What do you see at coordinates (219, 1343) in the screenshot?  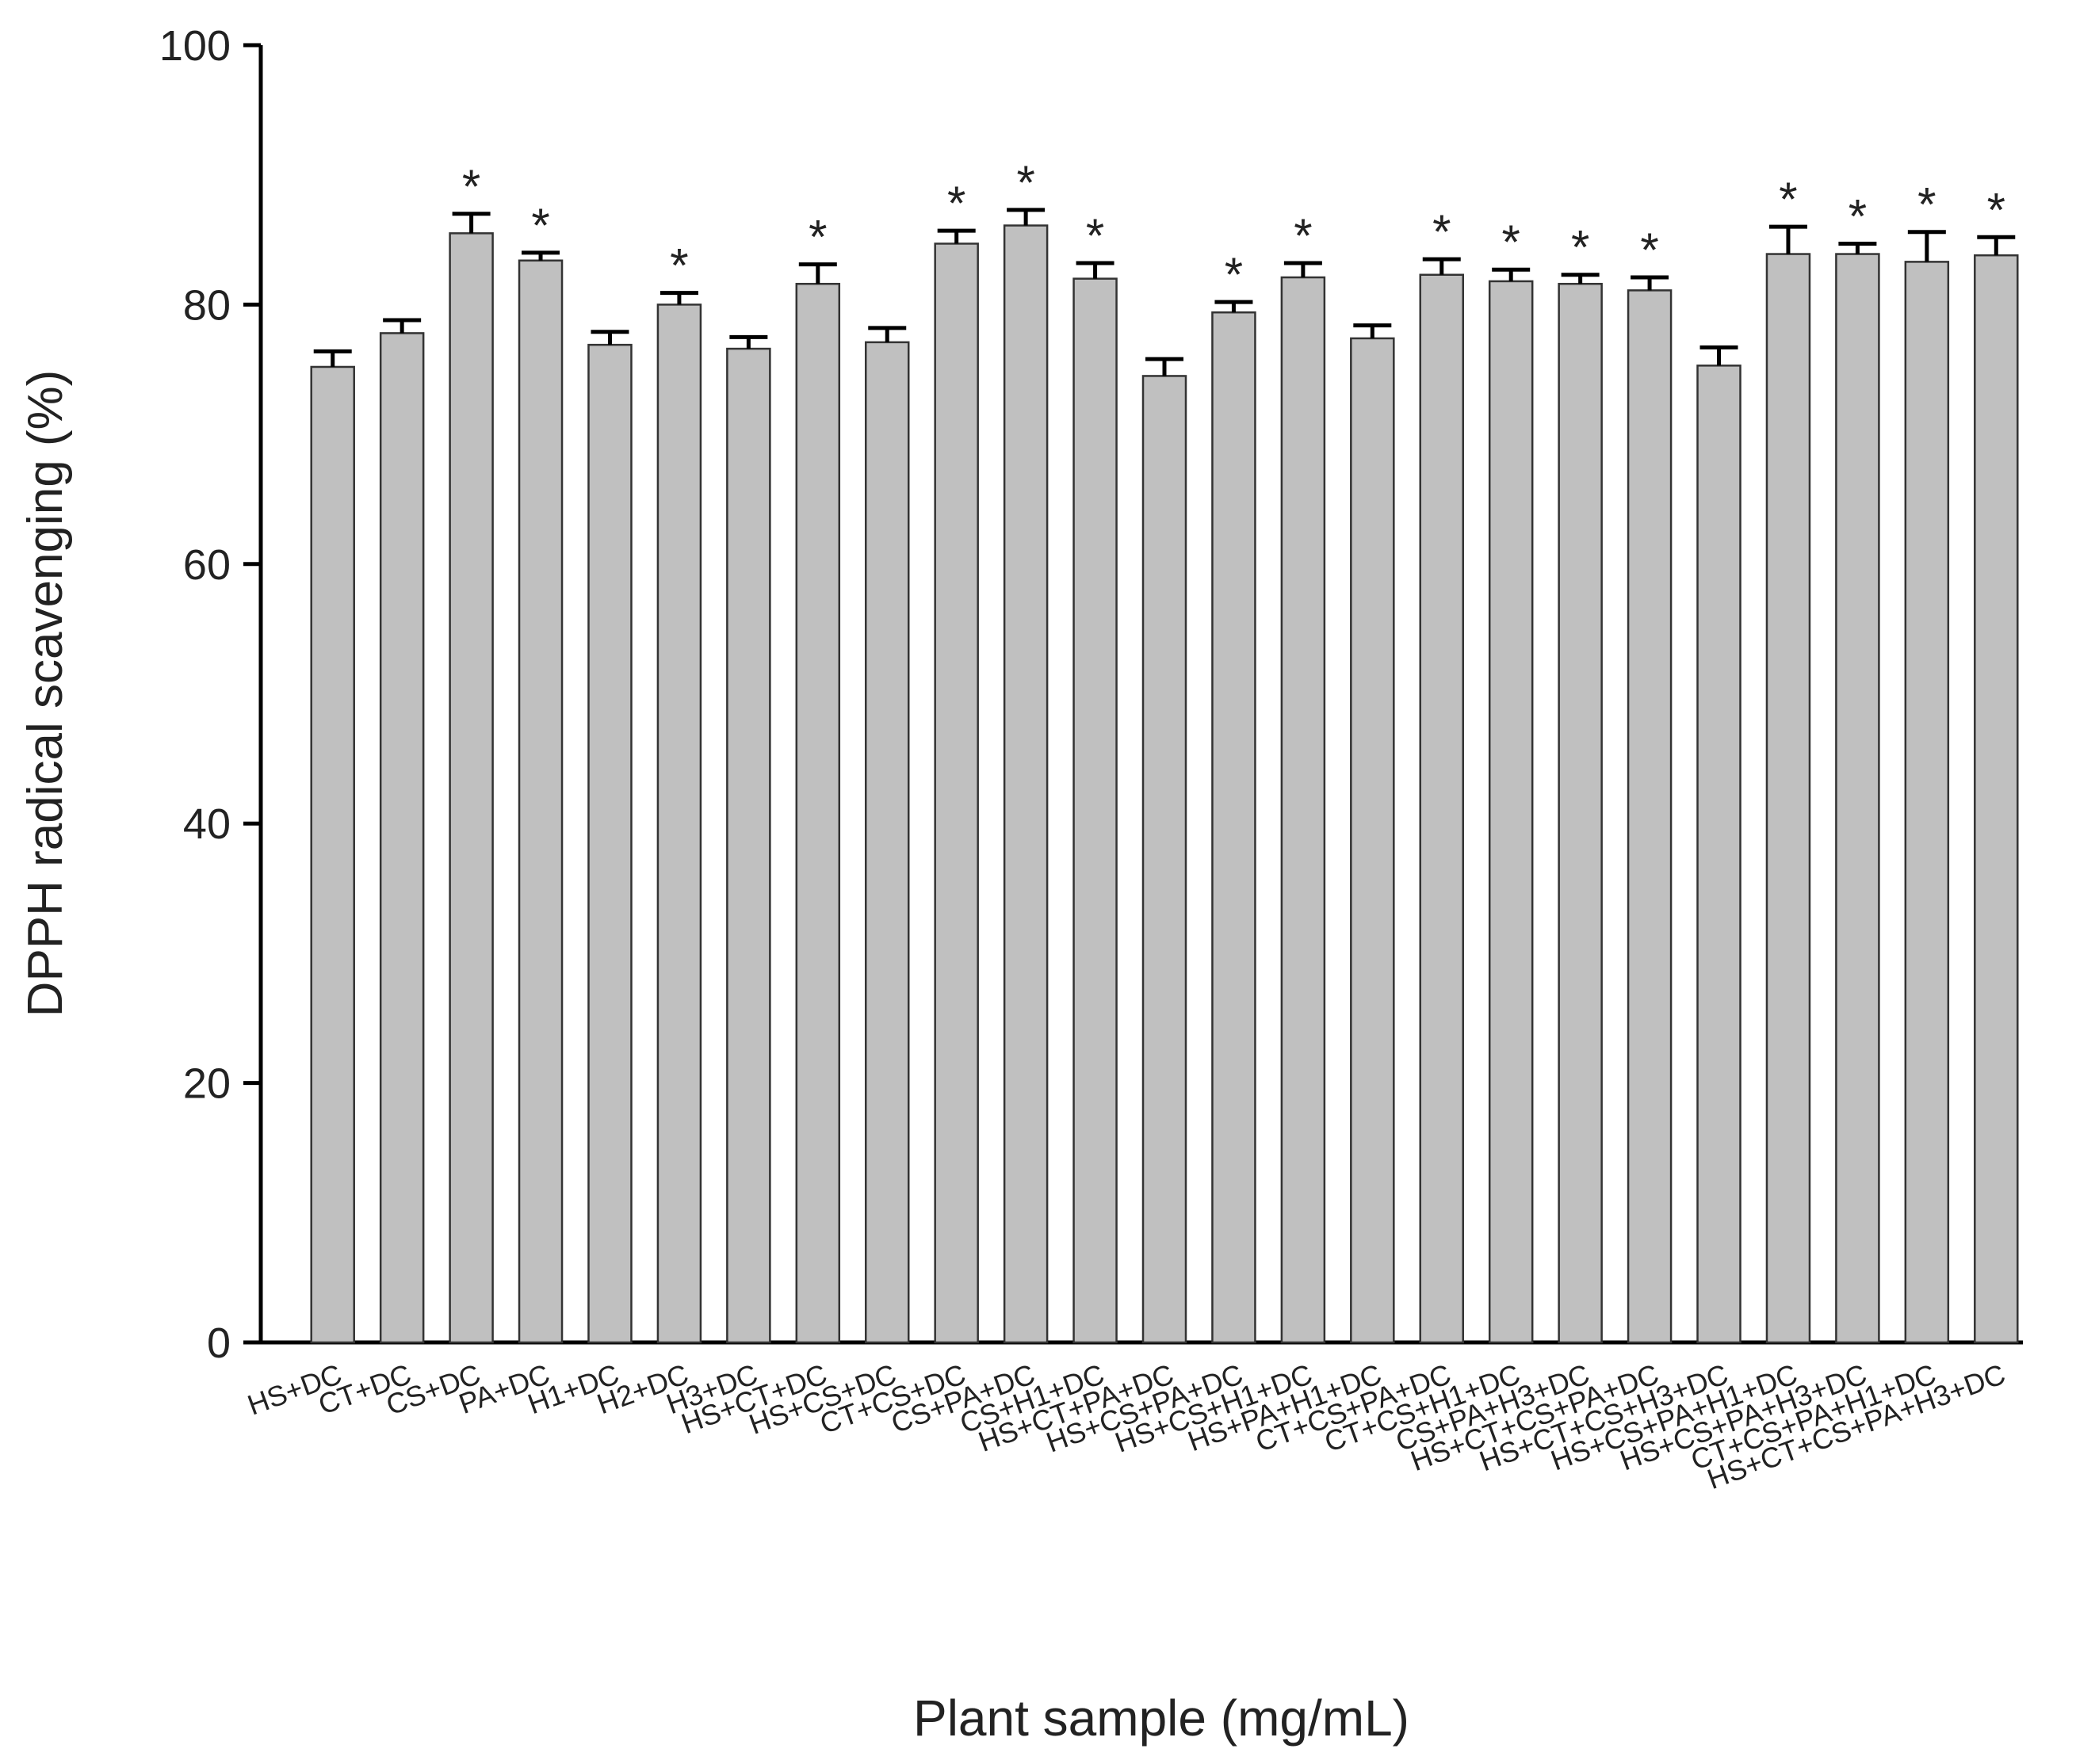 I see `y-tick-label: 0` at bounding box center [219, 1343].